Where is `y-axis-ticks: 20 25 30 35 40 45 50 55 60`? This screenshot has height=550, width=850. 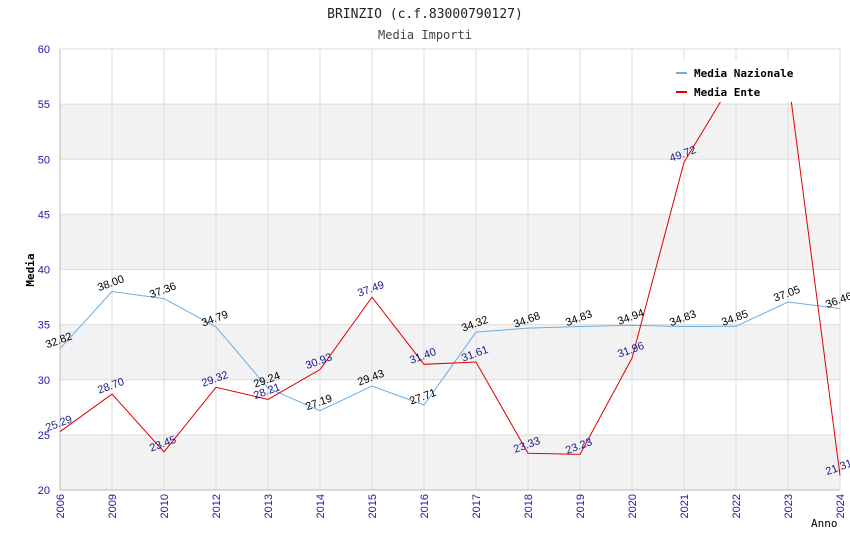 y-axis-ticks: 20 25 30 35 40 45 50 55 60 is located at coordinates (44, 270).